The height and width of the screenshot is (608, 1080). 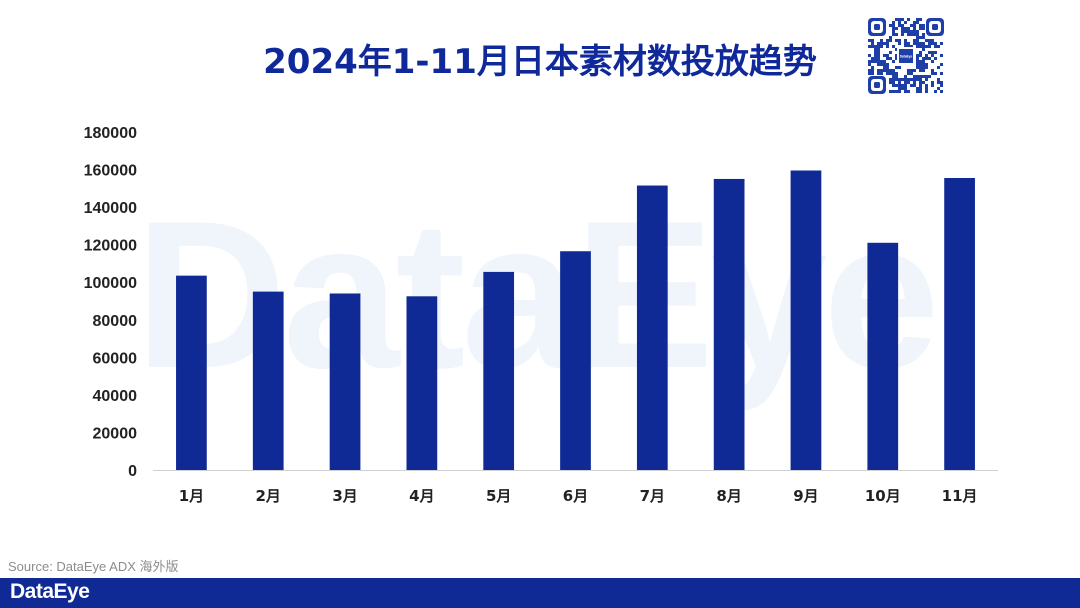 I want to click on y-tick-label: 60000, so click(x=115, y=358).